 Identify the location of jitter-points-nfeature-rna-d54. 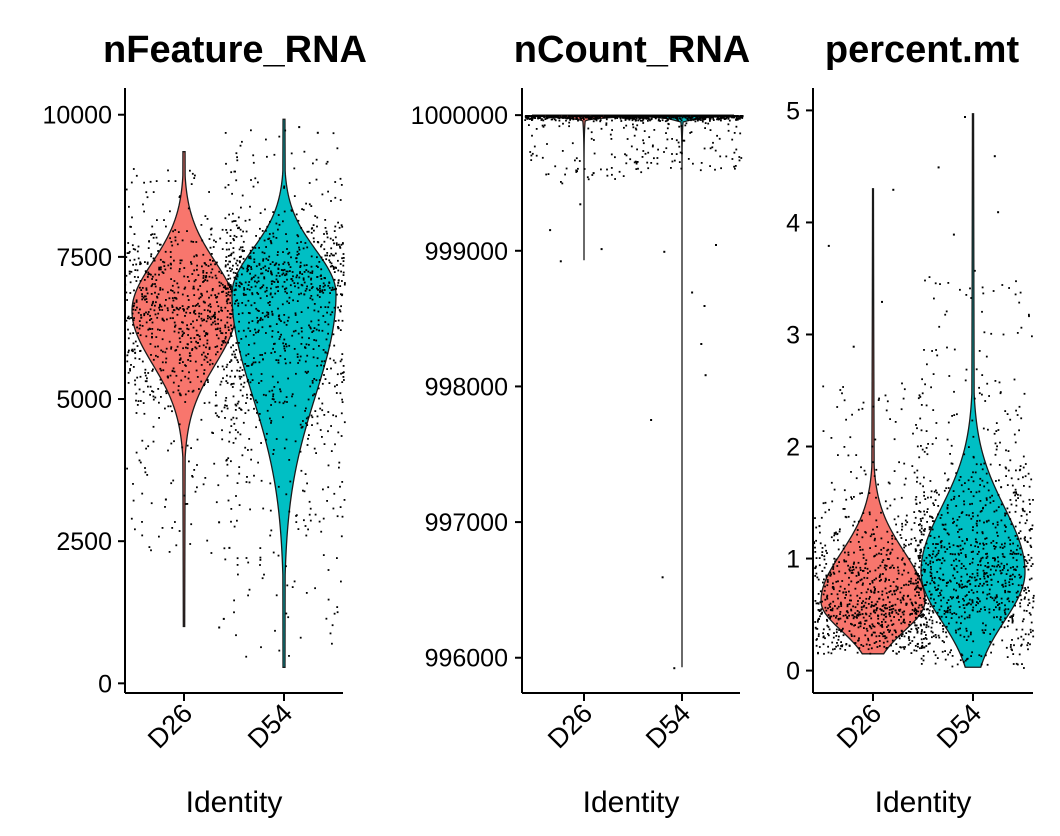
(285, 392).